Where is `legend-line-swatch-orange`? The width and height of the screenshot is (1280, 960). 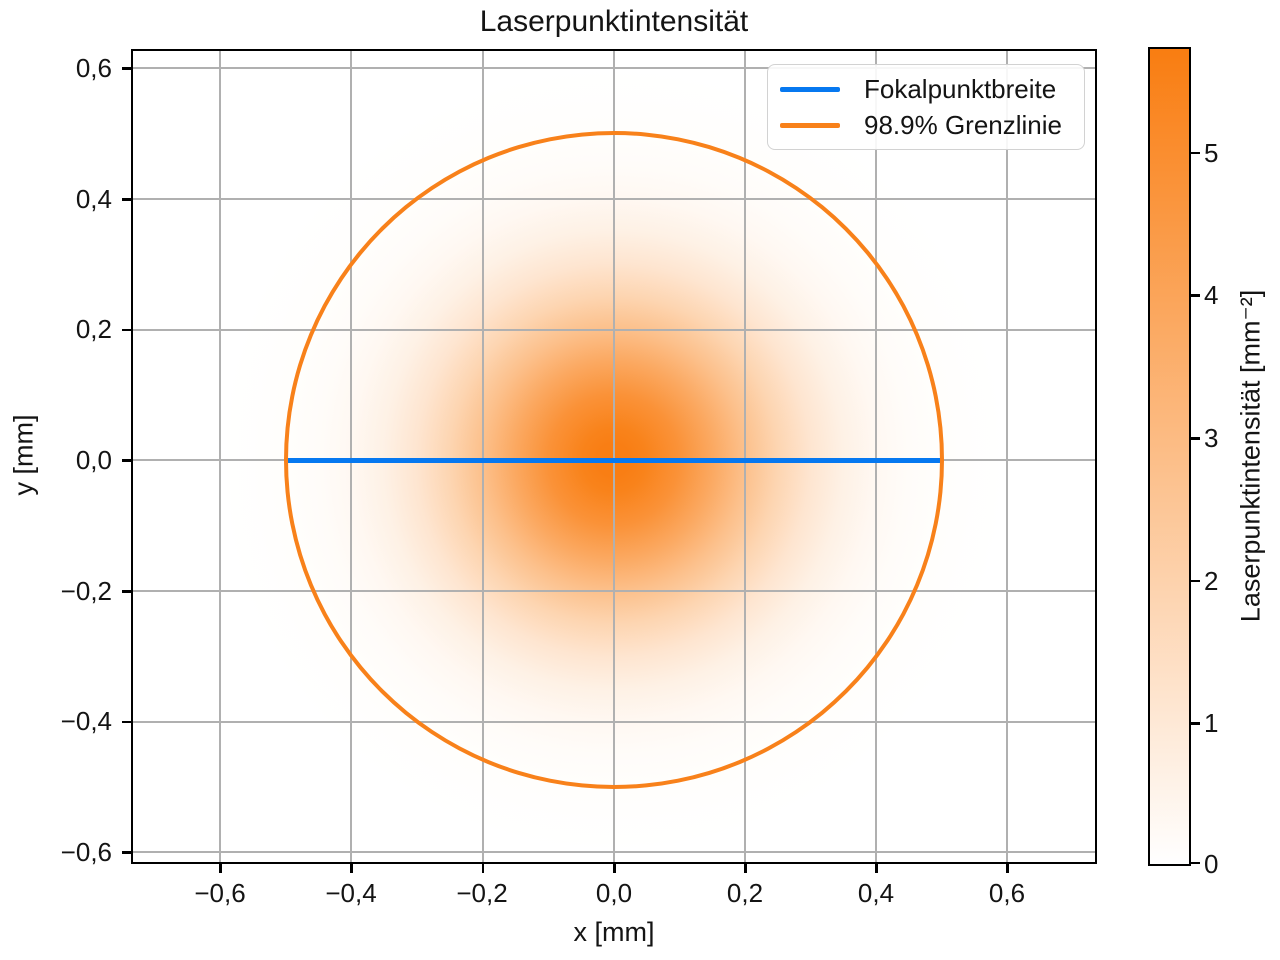
legend-line-swatch-orange is located at coordinates (810, 125).